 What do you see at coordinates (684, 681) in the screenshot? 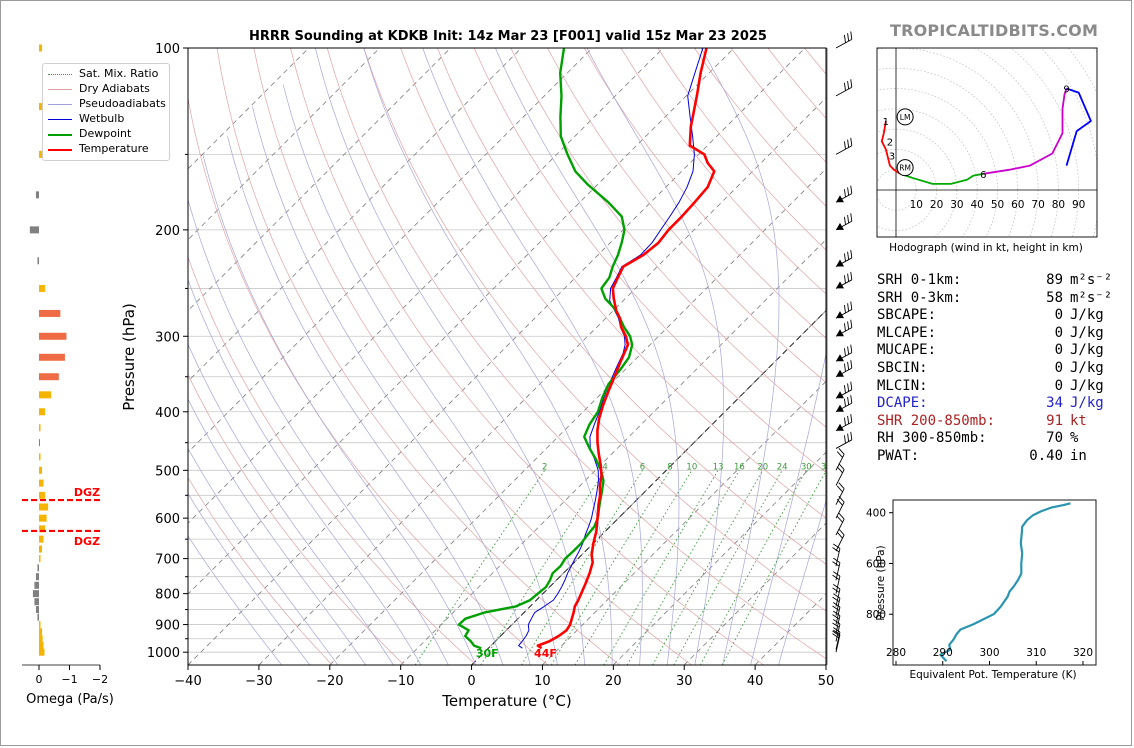
I see `x-tick-label: 30` at bounding box center [684, 681].